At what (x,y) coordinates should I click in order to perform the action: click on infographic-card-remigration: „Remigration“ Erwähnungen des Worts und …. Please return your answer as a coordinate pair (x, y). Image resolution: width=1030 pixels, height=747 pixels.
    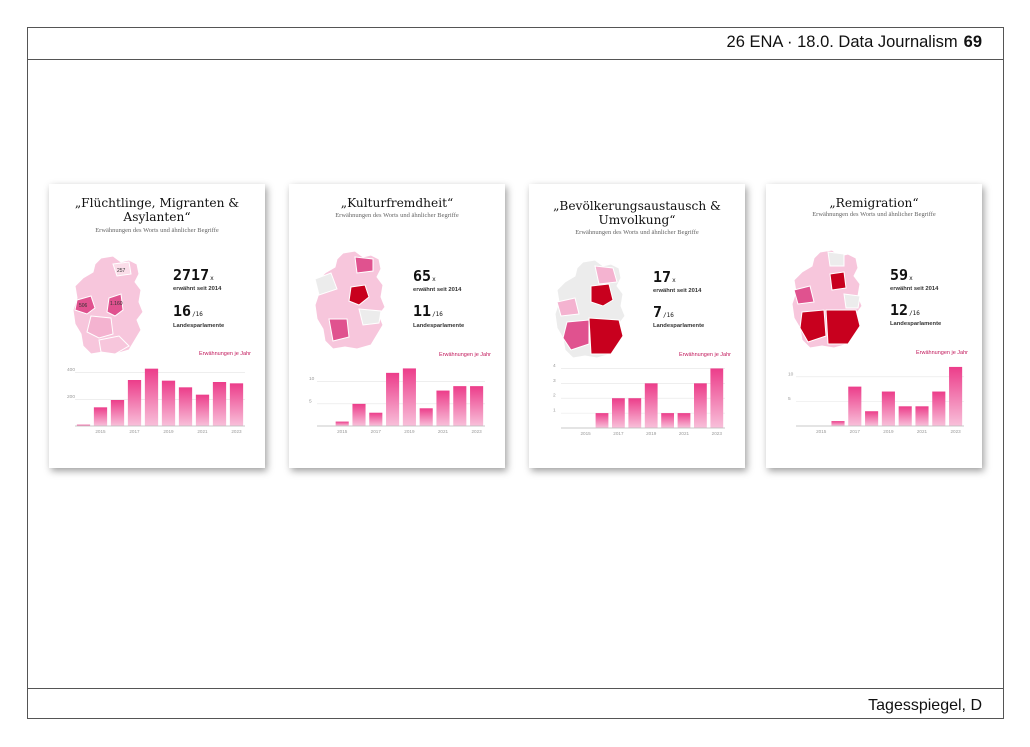
    Looking at the image, I should click on (874, 326).